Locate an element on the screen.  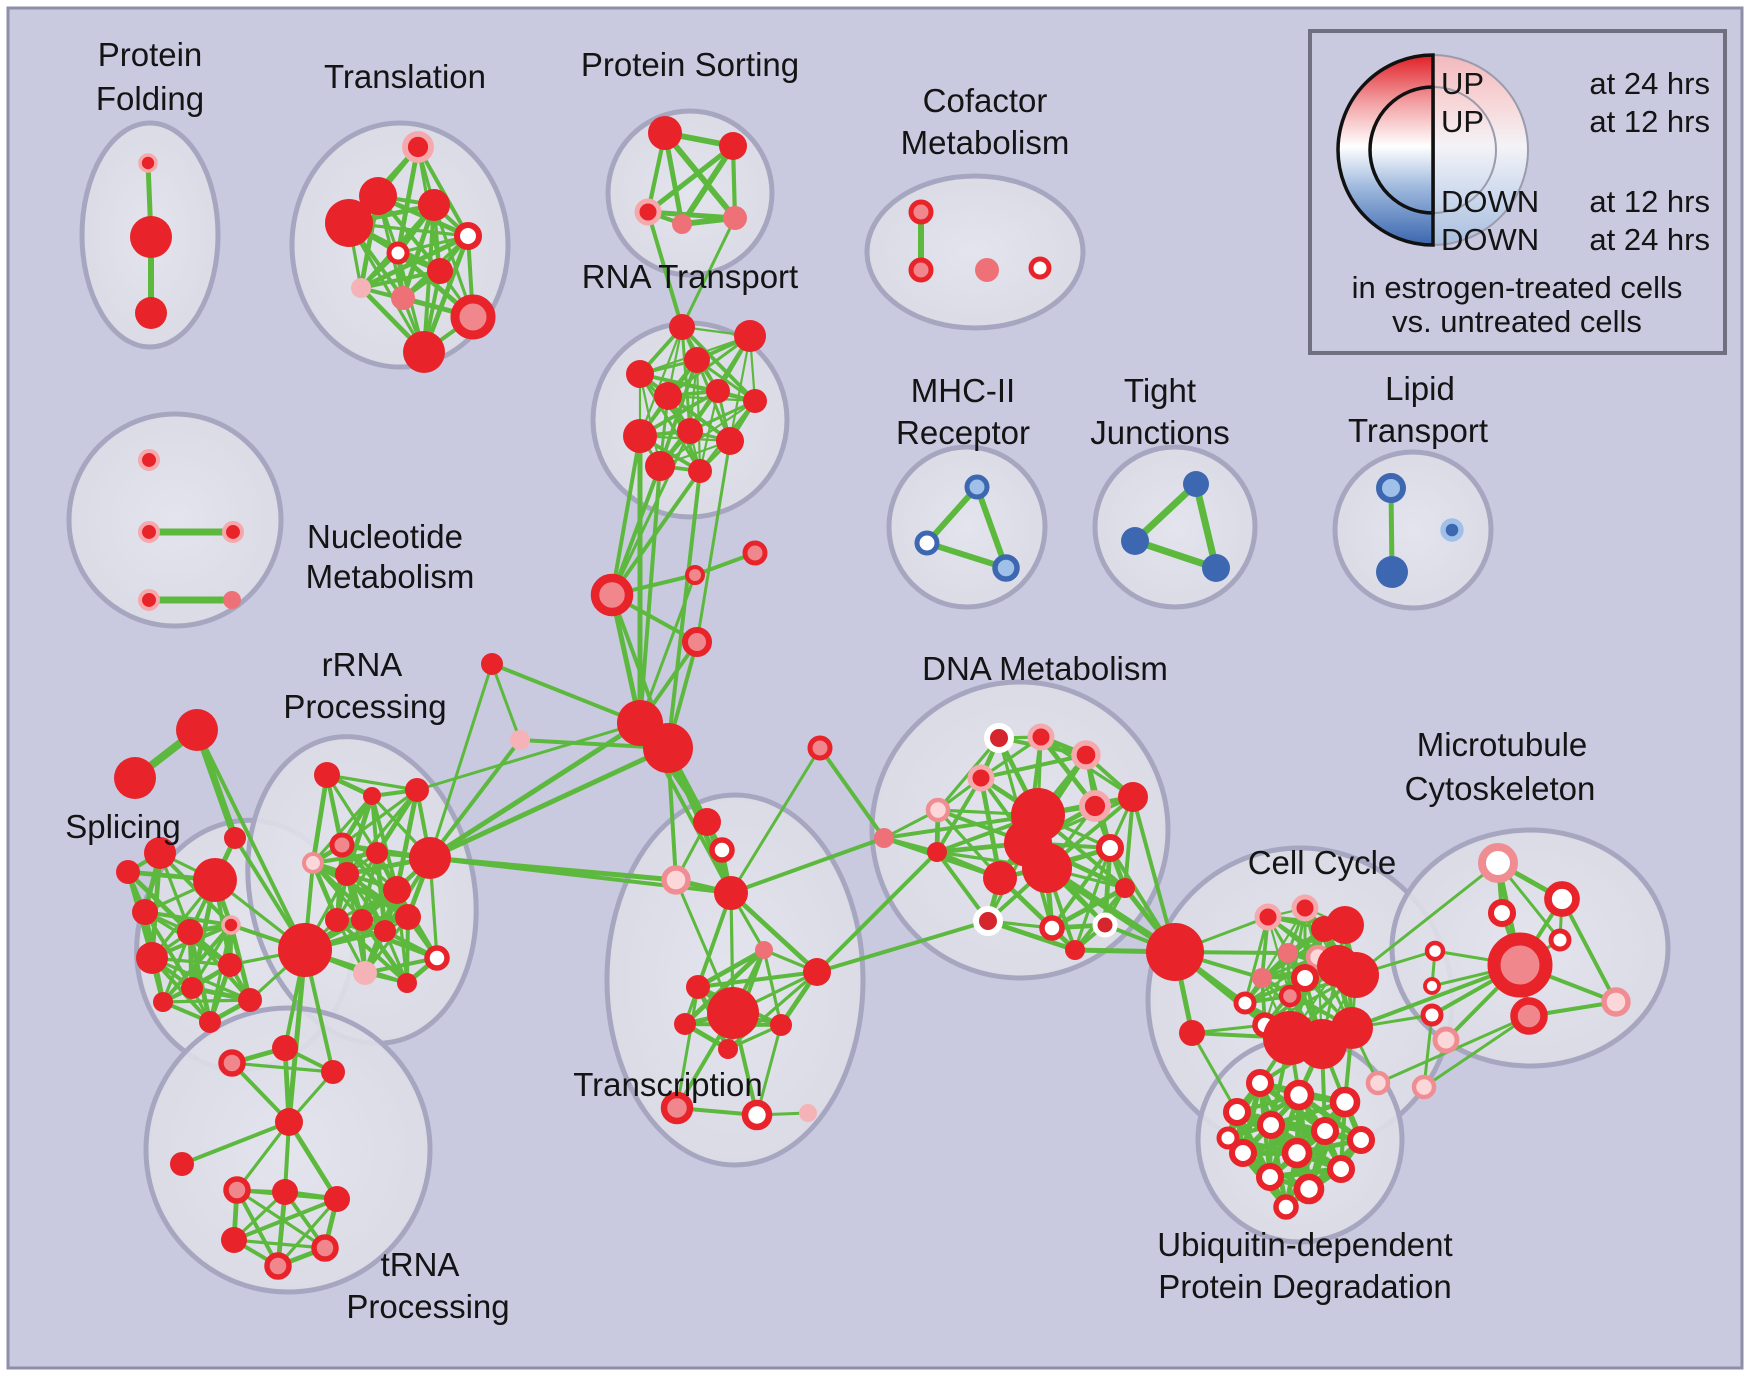
cluster-label-nucleotide-metabolism: Metabolism is located at coordinates (390, 576).